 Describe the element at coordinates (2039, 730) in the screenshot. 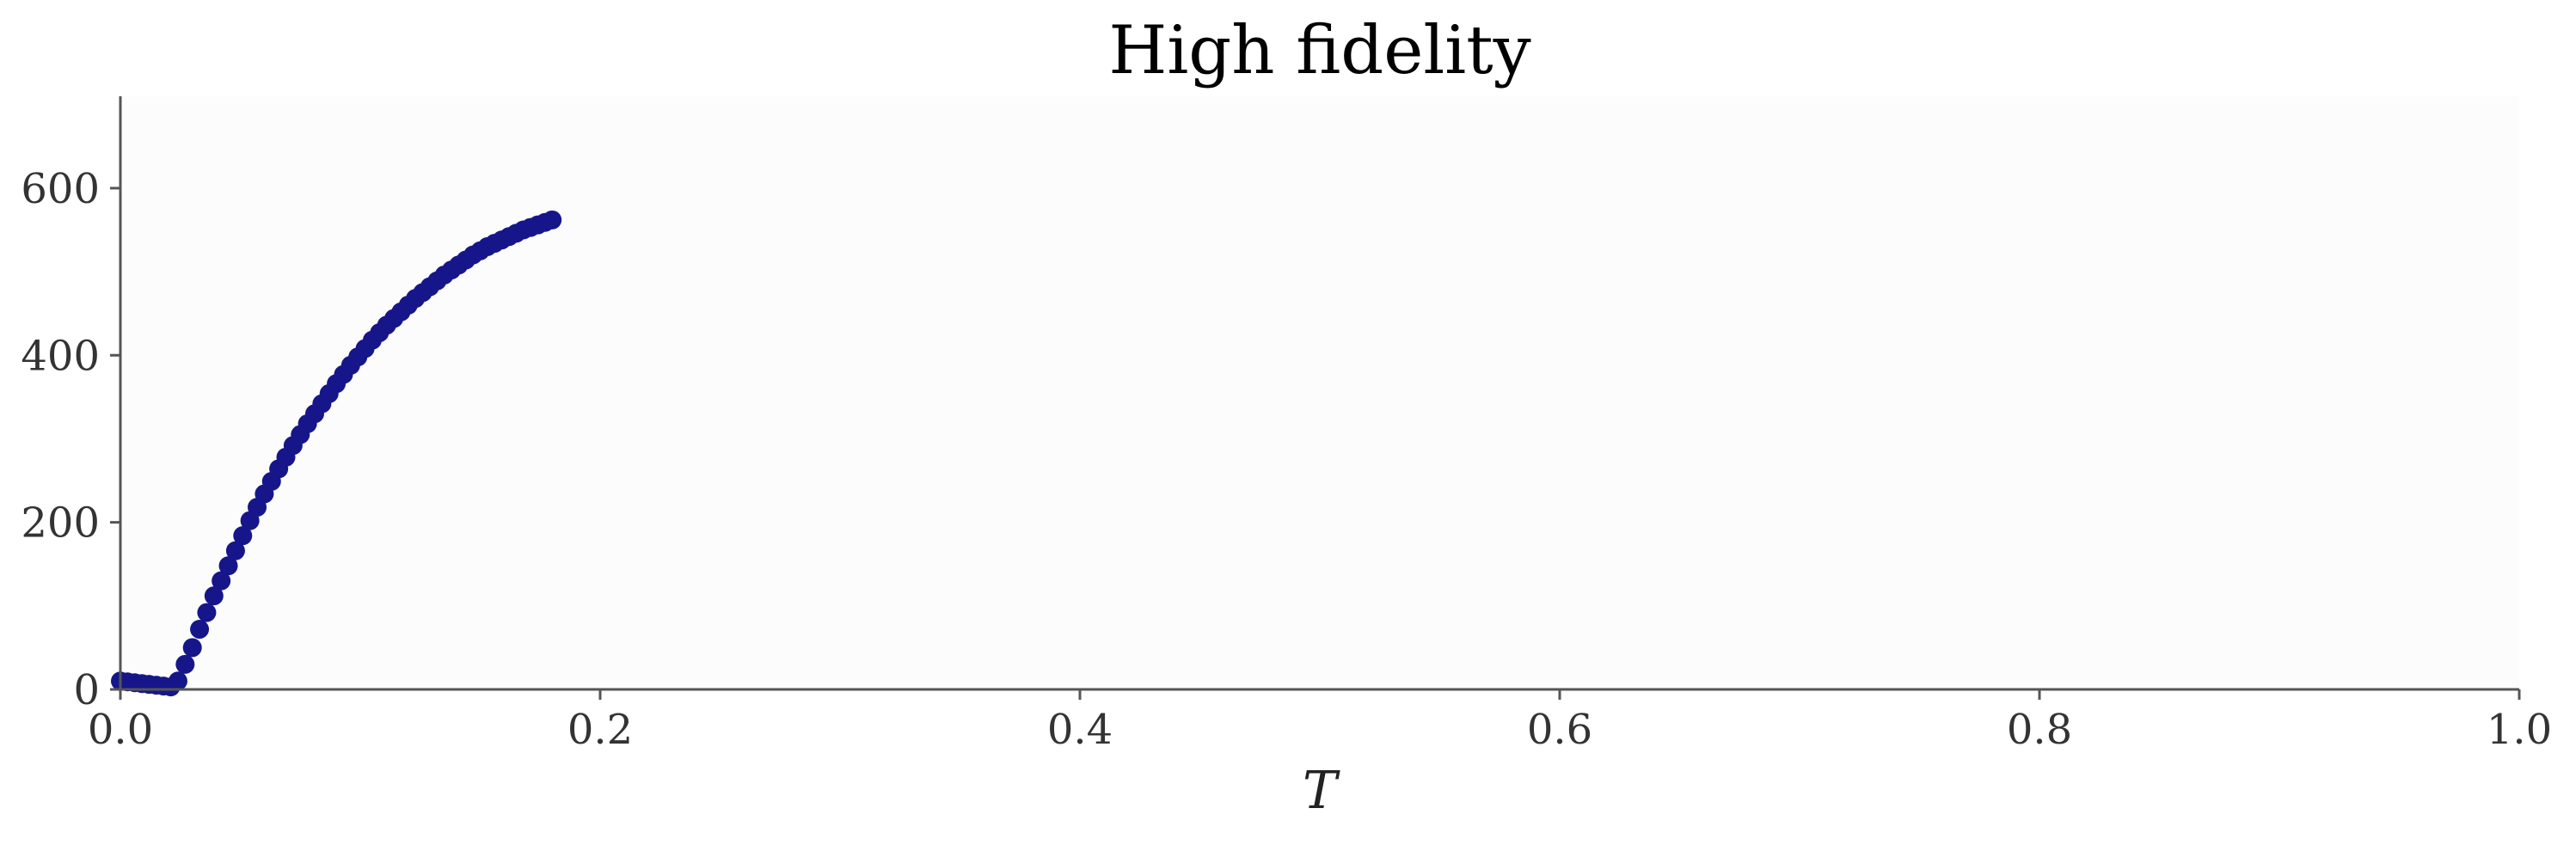

I see `x-tick-label: 0.8` at that location.